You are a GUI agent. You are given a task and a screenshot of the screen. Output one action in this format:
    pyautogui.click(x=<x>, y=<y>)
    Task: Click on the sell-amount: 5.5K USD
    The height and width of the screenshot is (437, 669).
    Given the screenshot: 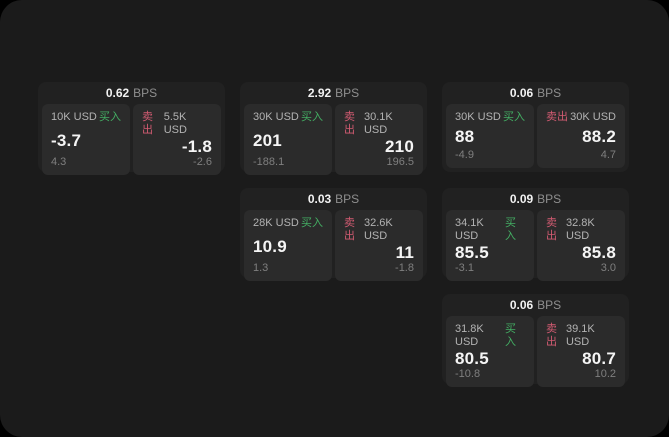 What is the action you would take?
    pyautogui.click(x=175, y=123)
    